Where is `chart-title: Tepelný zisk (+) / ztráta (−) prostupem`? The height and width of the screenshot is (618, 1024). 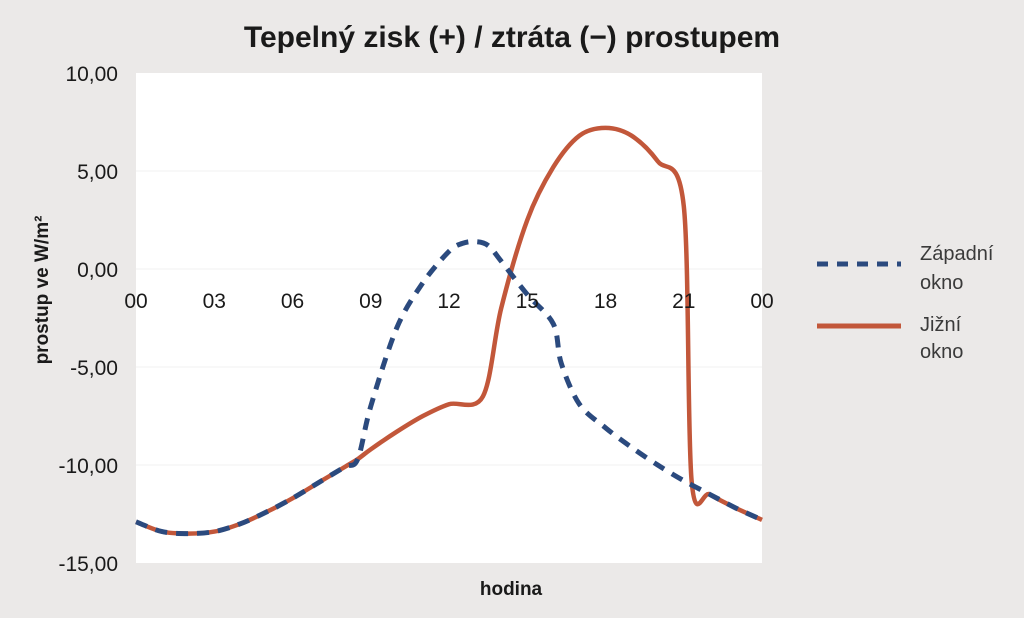
chart-title: Tepelný zisk (+) / ztráta (−) prostupem is located at coordinates (512, 37).